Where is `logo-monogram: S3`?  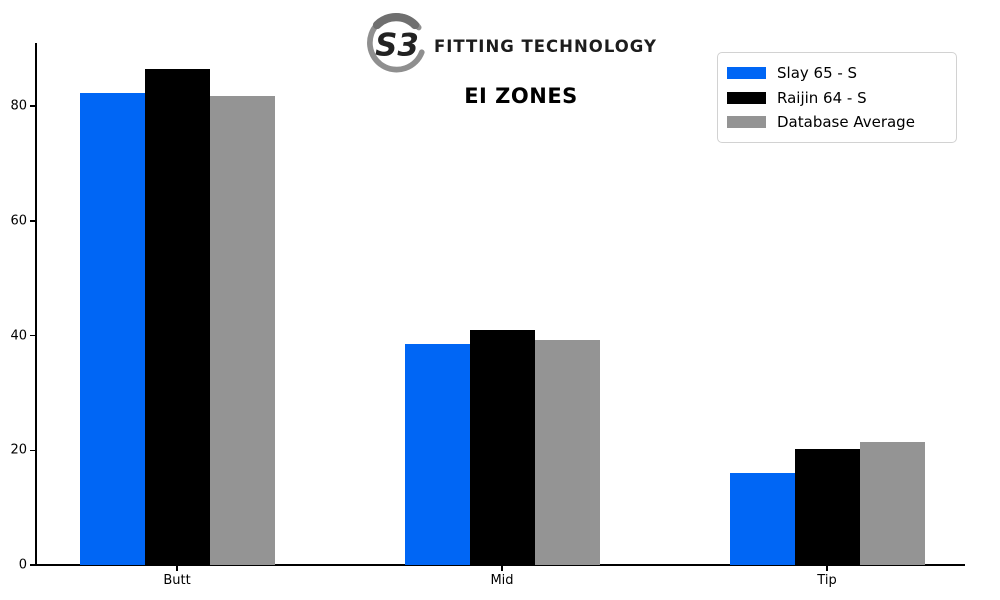
logo-monogram: S3 is located at coordinates (397, 45).